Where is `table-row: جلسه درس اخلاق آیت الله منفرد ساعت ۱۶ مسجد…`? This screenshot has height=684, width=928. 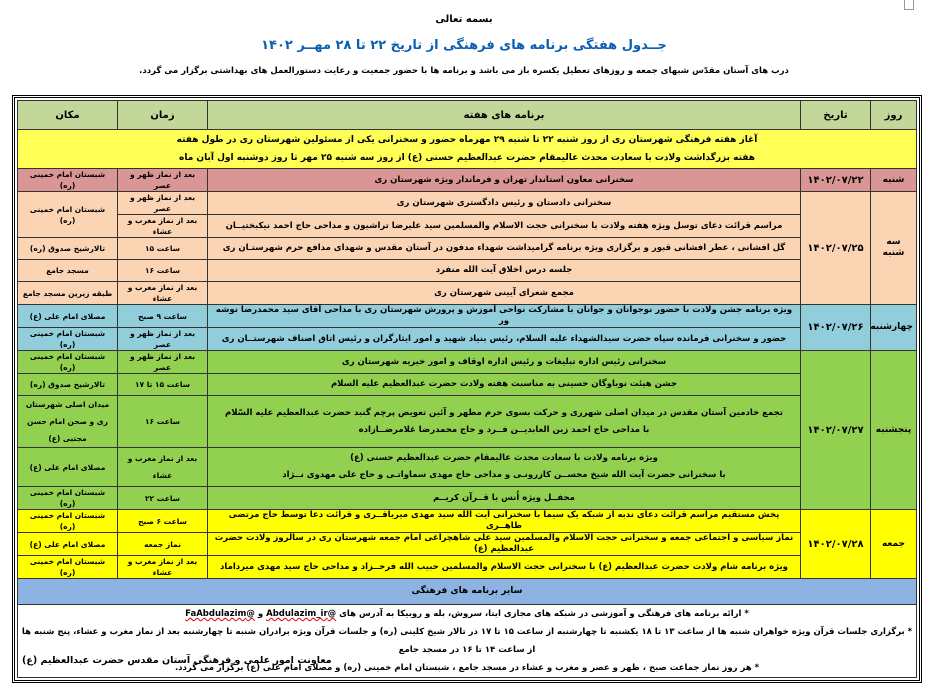 table-row: جلسه درس اخلاق آیت الله منفرد ساعت ۱۶ مسجد… is located at coordinates (467, 270).